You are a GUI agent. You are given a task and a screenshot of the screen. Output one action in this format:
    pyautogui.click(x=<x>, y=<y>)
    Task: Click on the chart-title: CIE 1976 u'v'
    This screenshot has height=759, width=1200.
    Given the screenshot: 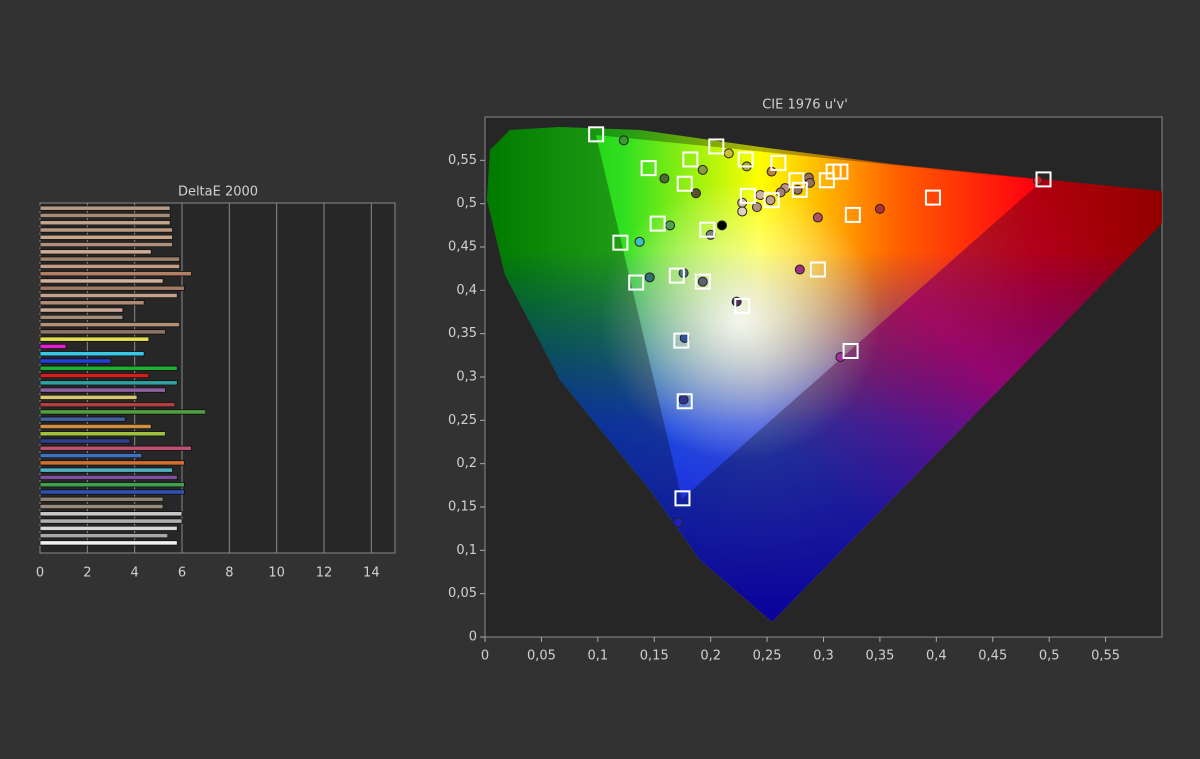 What is the action you would take?
    pyautogui.click(x=805, y=105)
    